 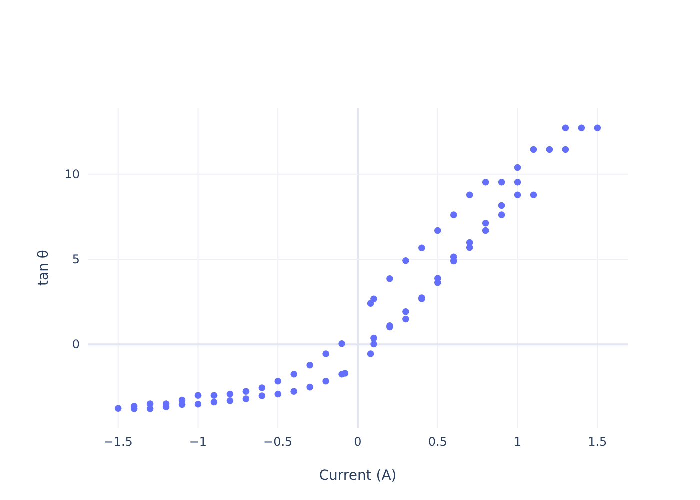 What do you see at coordinates (44, 268) in the screenshot?
I see `y-axis-title: tan θ` at bounding box center [44, 268].